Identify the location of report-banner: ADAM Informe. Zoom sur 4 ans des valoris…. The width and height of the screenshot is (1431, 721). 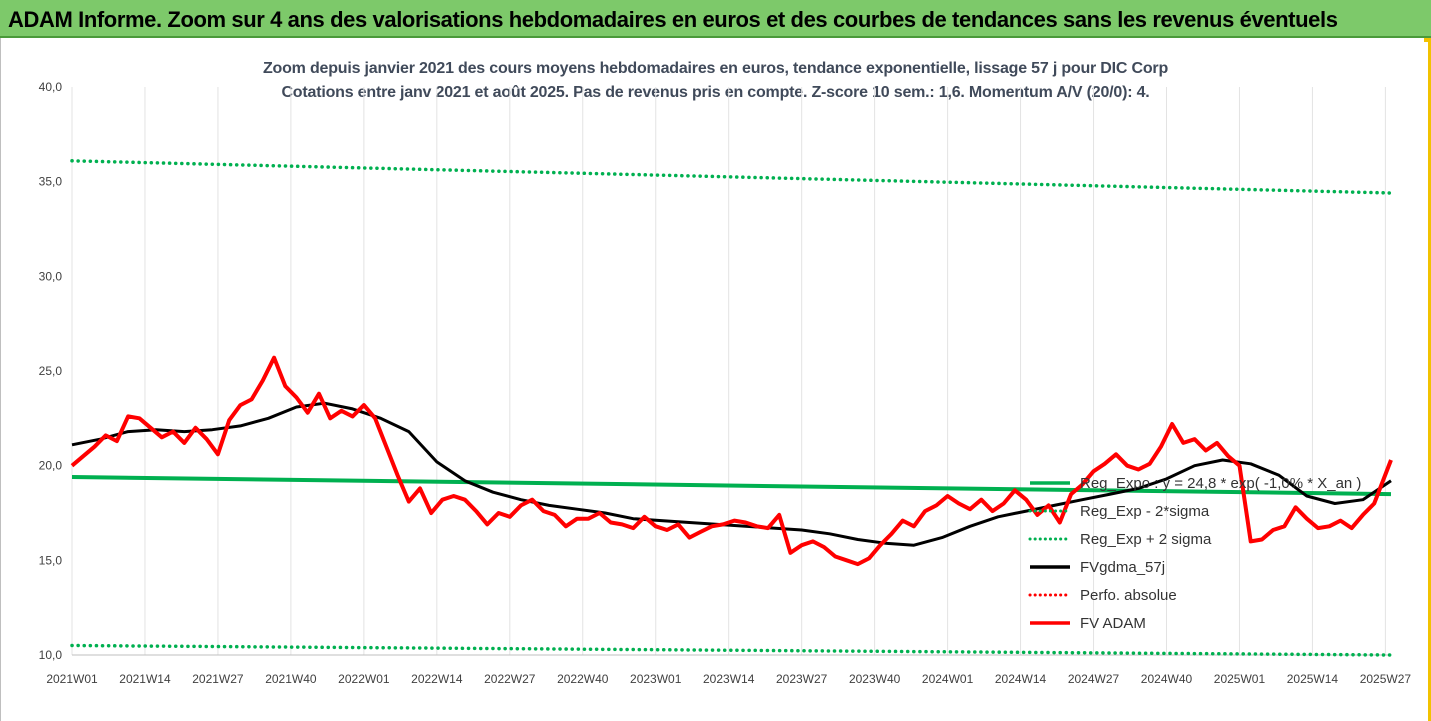
(715, 19).